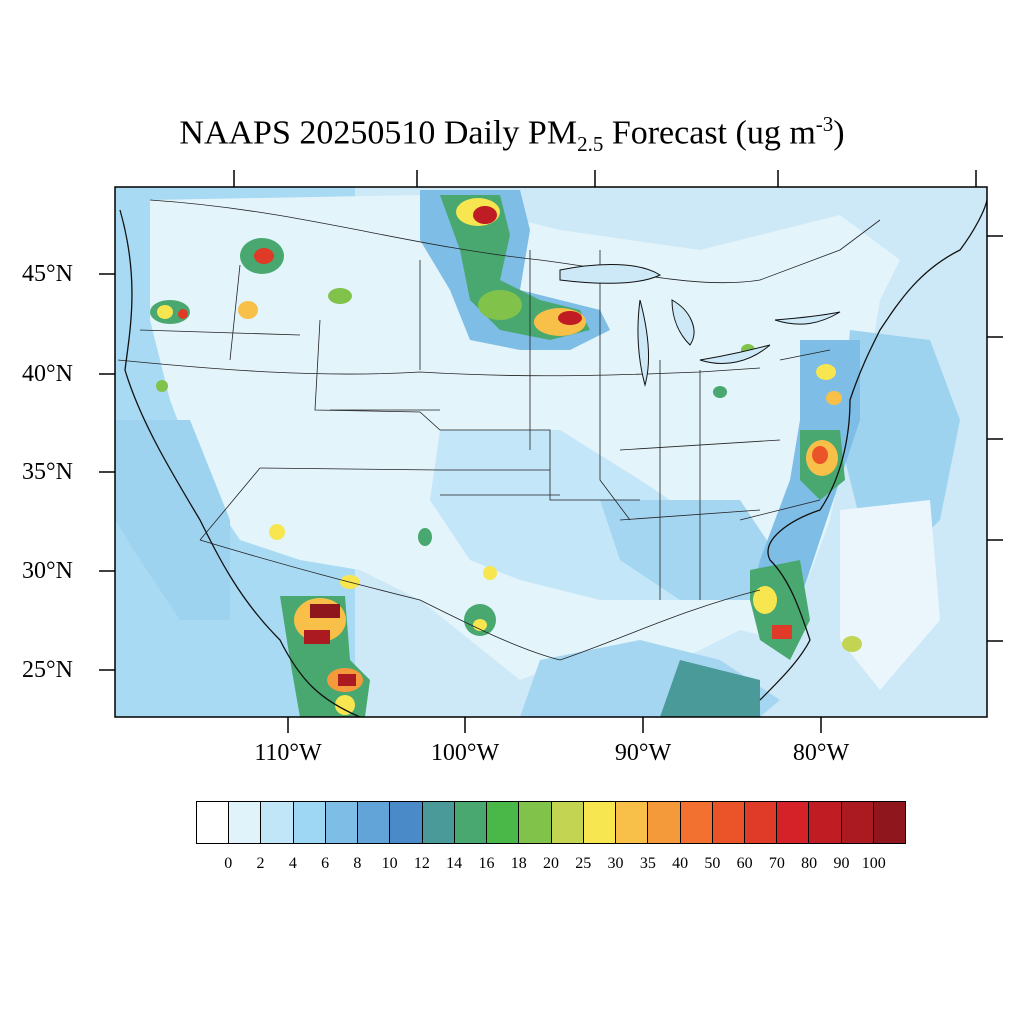  What do you see at coordinates (228, 863) in the screenshot?
I see `colorbar-label: 0` at bounding box center [228, 863].